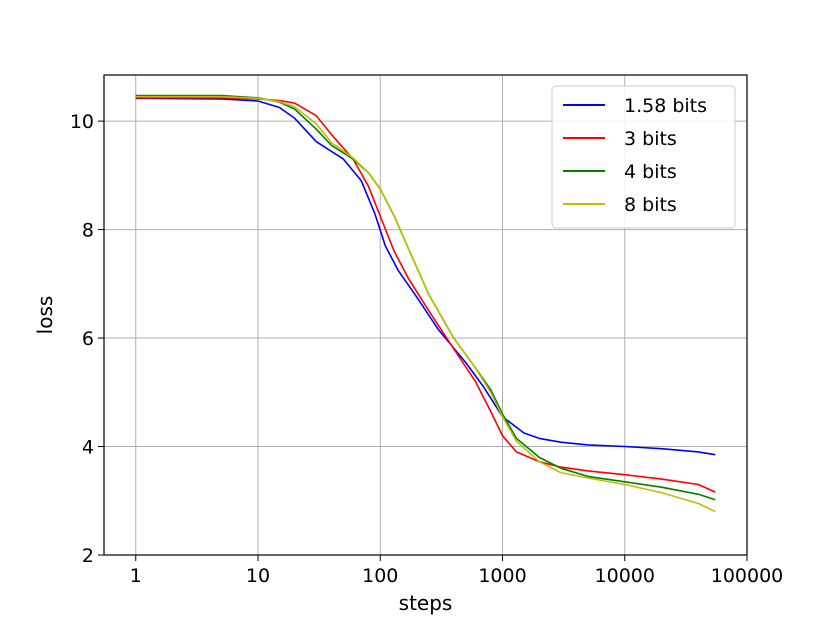 This screenshot has width=830, height=623. I want to click on y-tick-label: 8, so click(88, 231).